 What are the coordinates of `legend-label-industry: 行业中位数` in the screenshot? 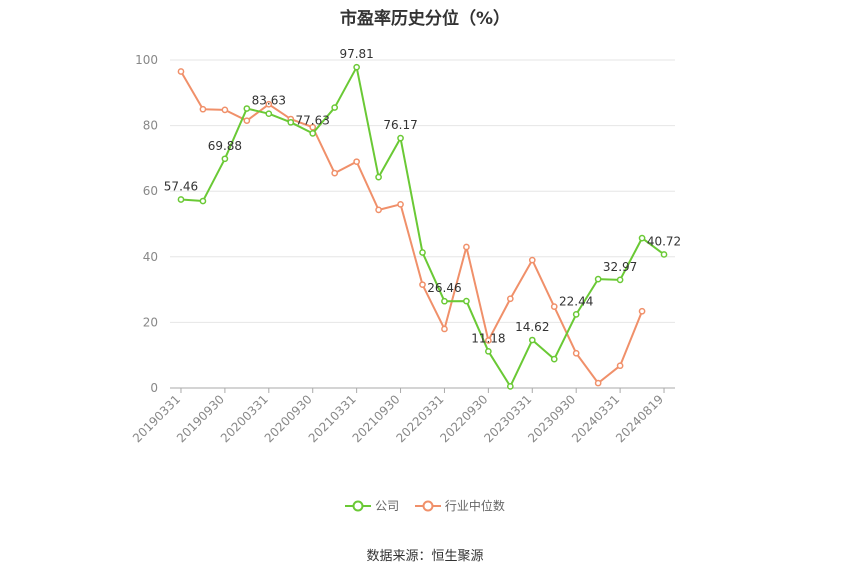 It's located at (474, 506).